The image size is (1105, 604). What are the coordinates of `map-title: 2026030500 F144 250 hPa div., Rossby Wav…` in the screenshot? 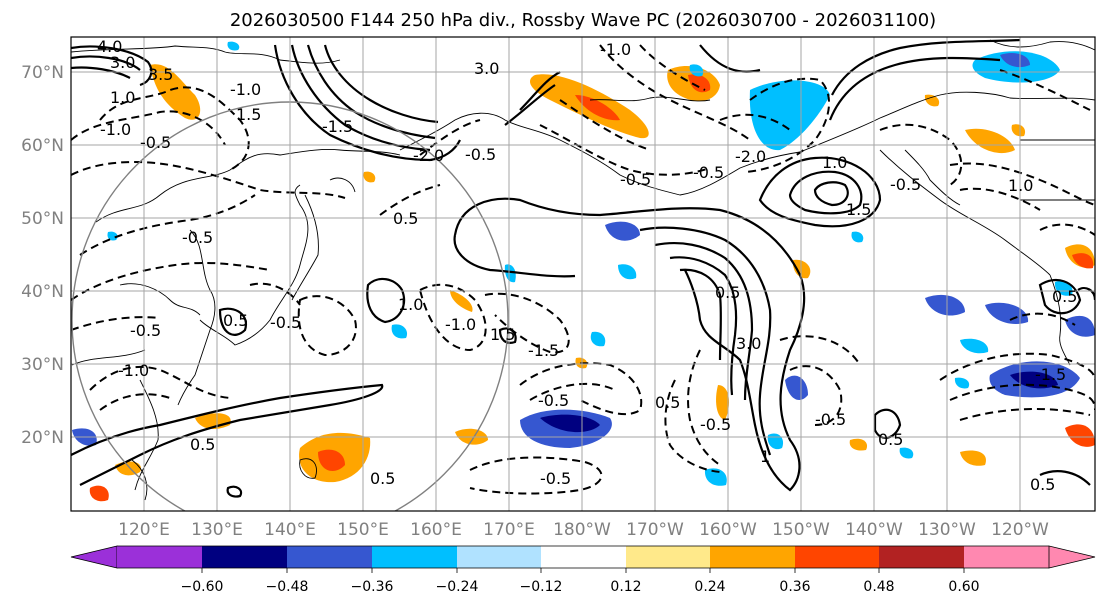 It's located at (583, 20).